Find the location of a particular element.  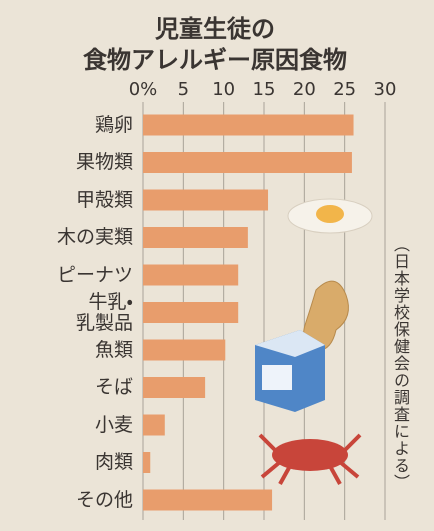

y-tick-label: 小麦 is located at coordinates (113, 424).